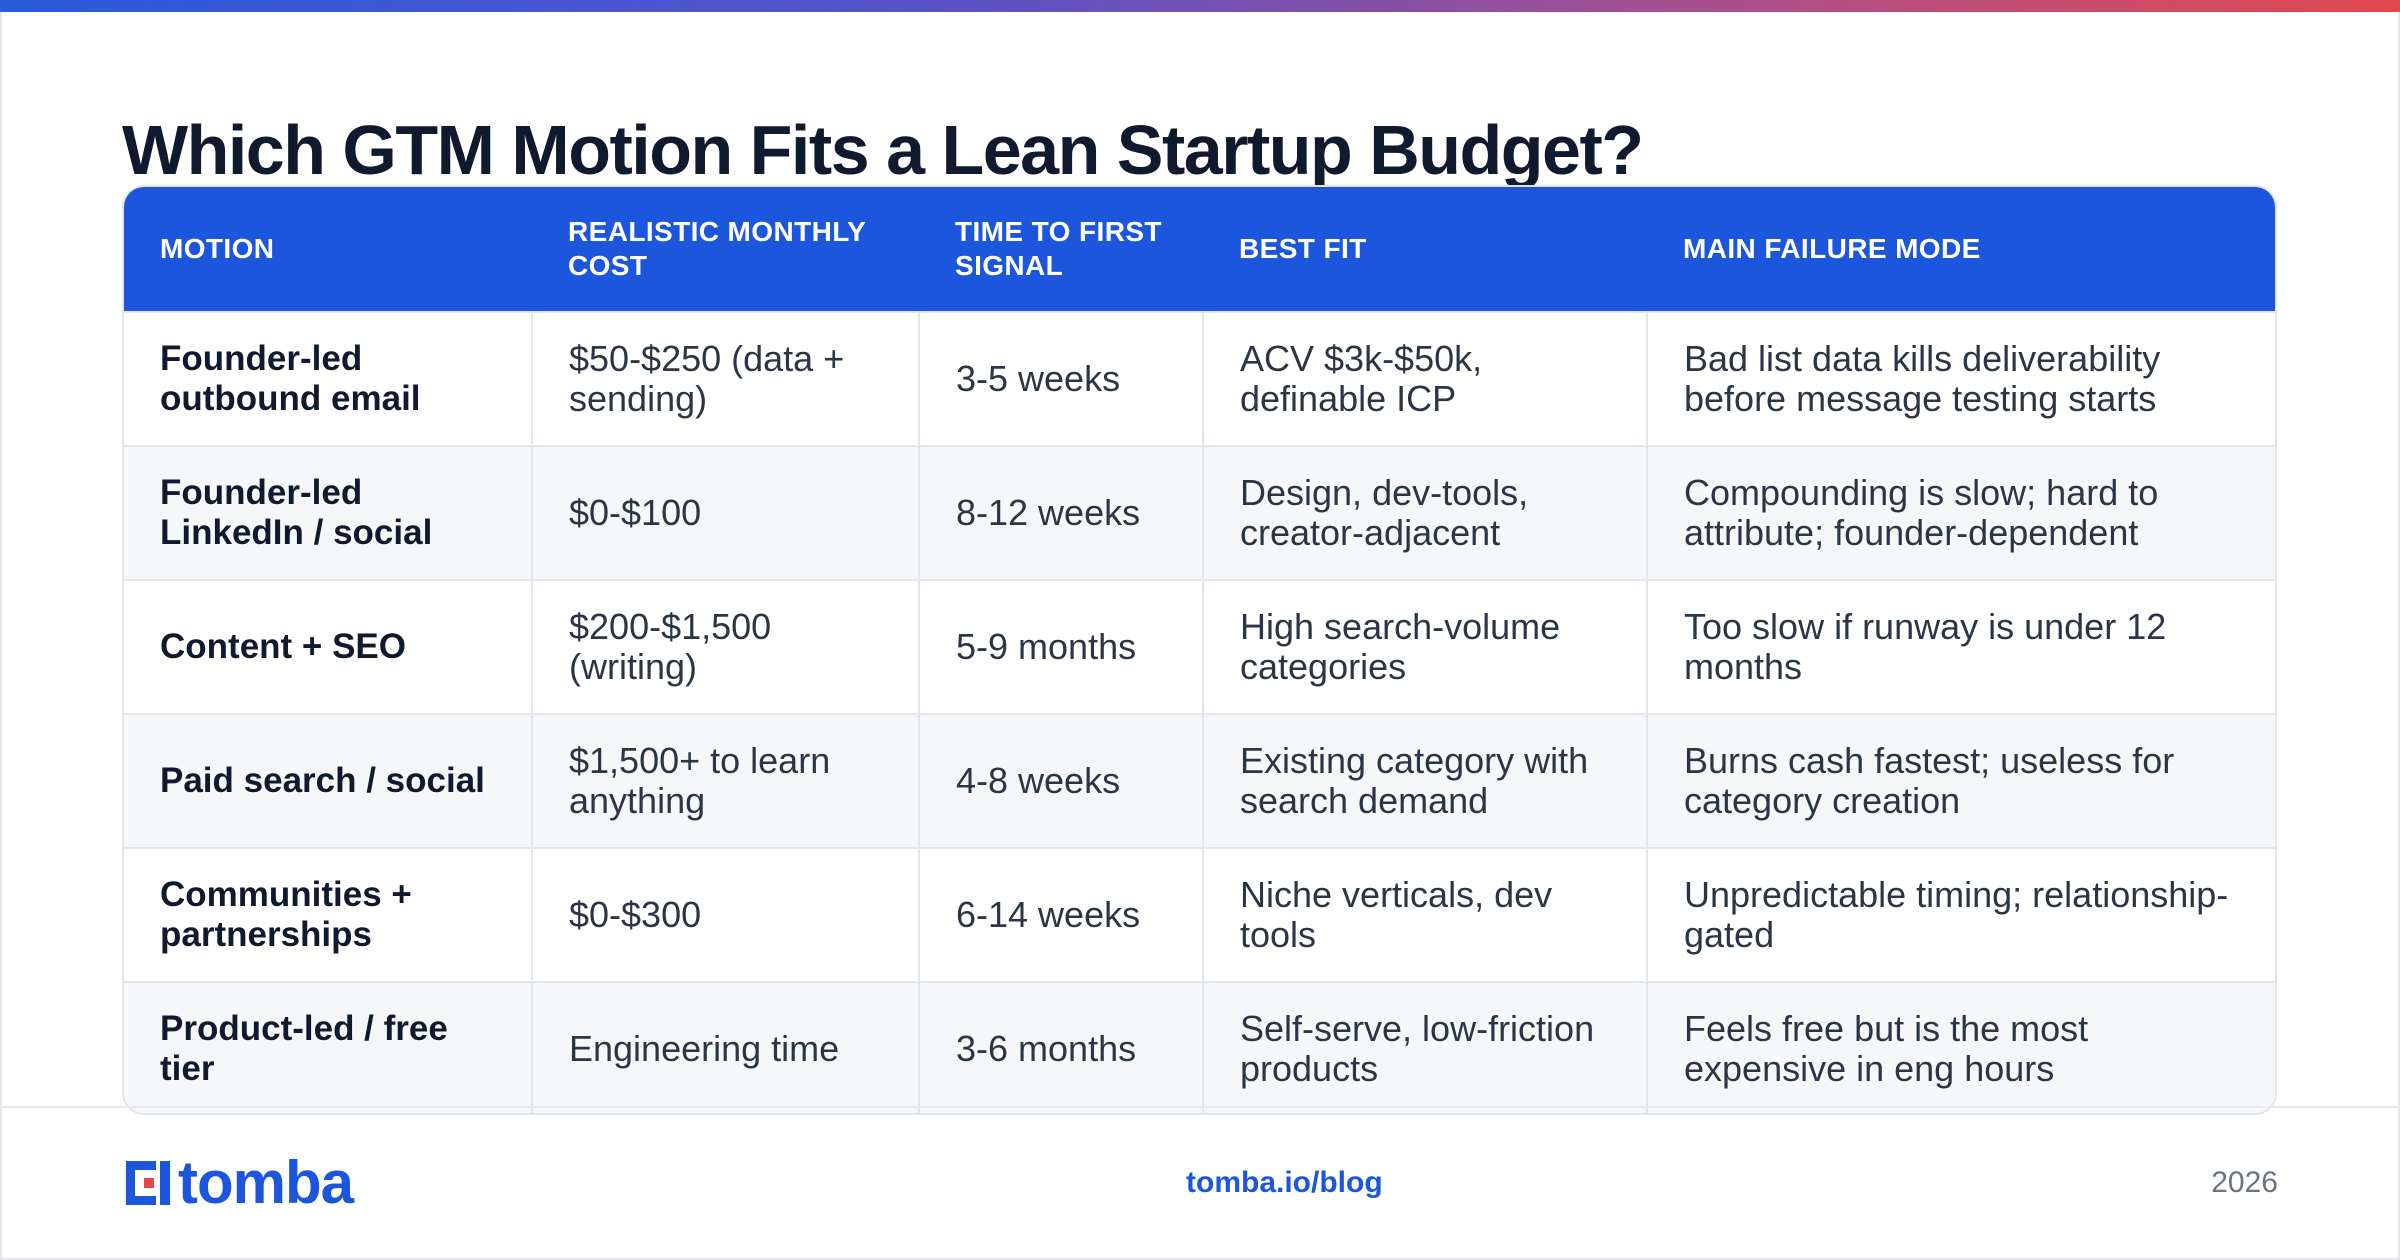  What do you see at coordinates (328, 915) in the screenshot?
I see `cell-motion: Communities + partnerships` at bounding box center [328, 915].